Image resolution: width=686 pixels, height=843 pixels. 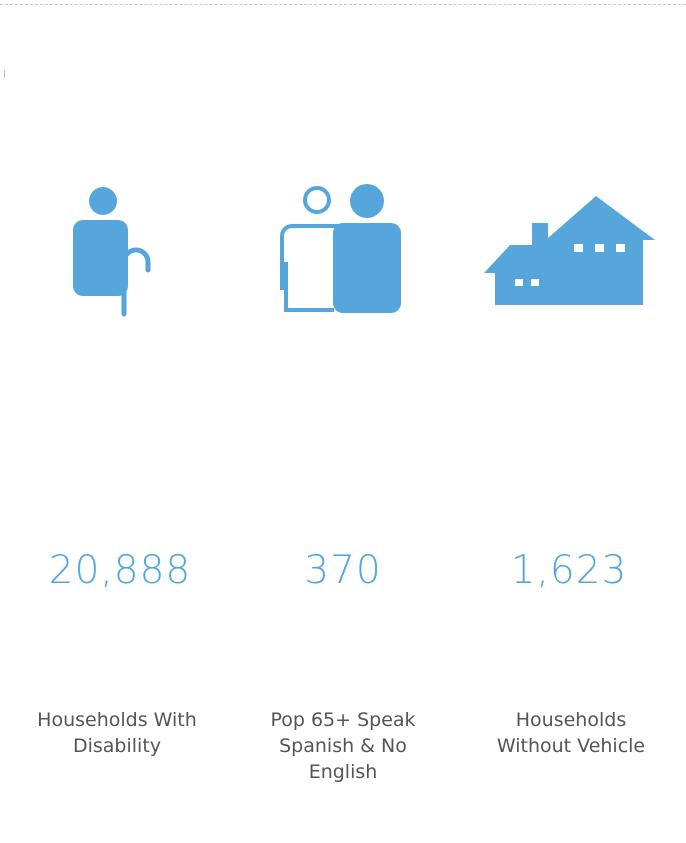 What do you see at coordinates (343, 4) in the screenshot?
I see `dashed-divider` at bounding box center [343, 4].